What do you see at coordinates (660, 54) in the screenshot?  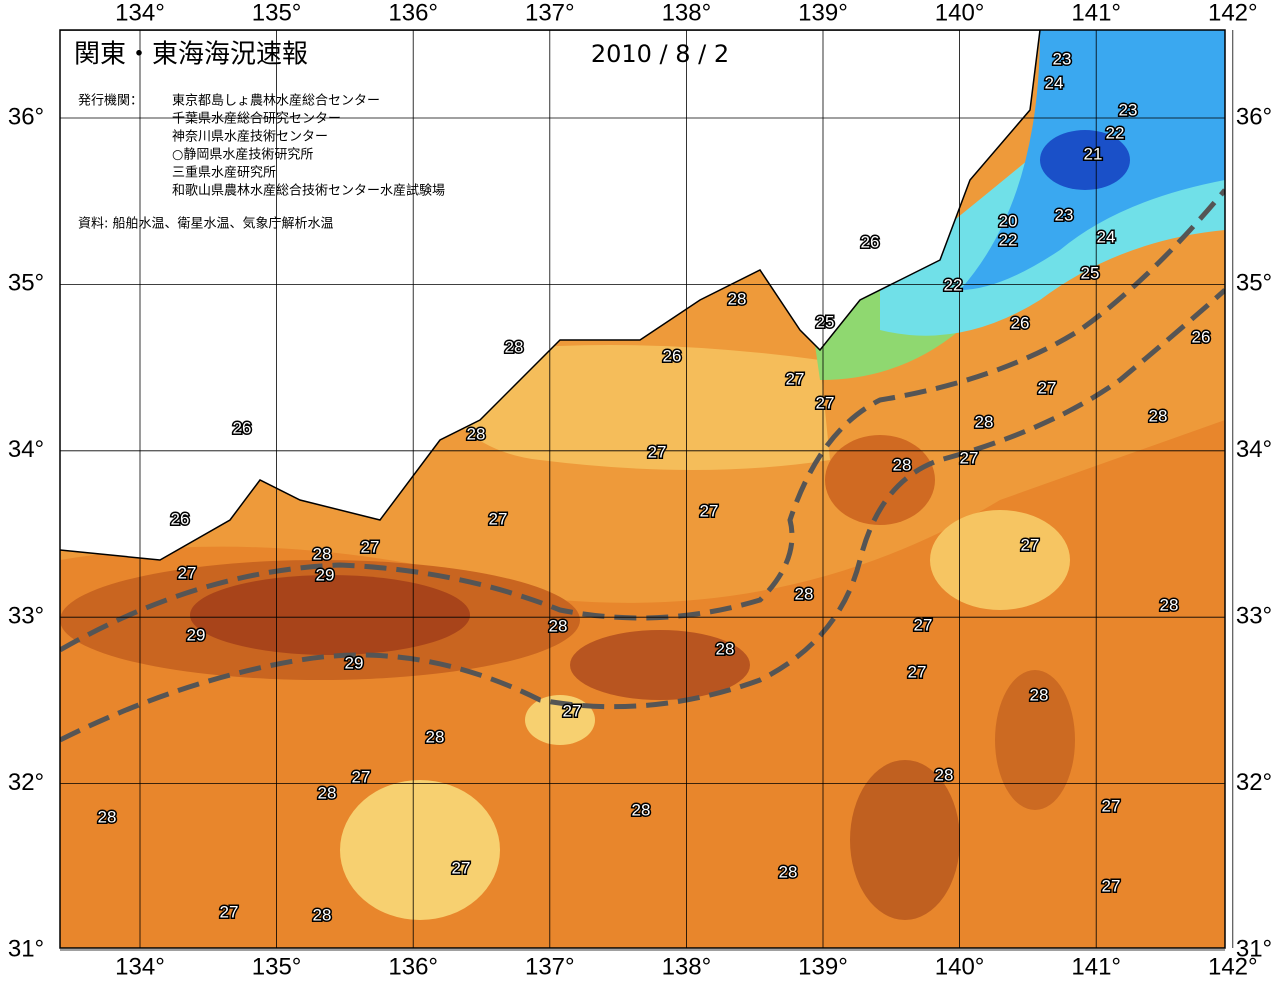 I see `date: 2010 / 8 / 2` at bounding box center [660, 54].